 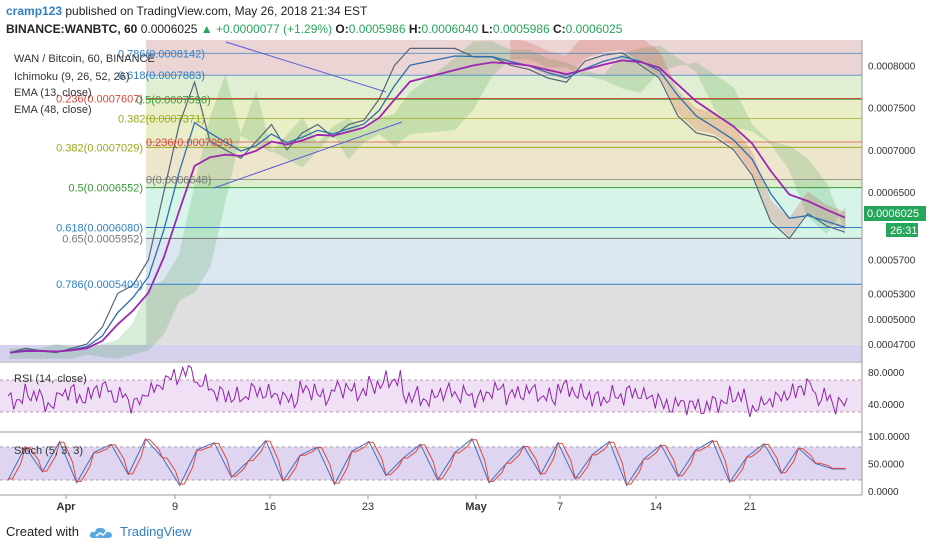 What do you see at coordinates (270, 507) in the screenshot?
I see `time-tick-label: 16` at bounding box center [270, 507].